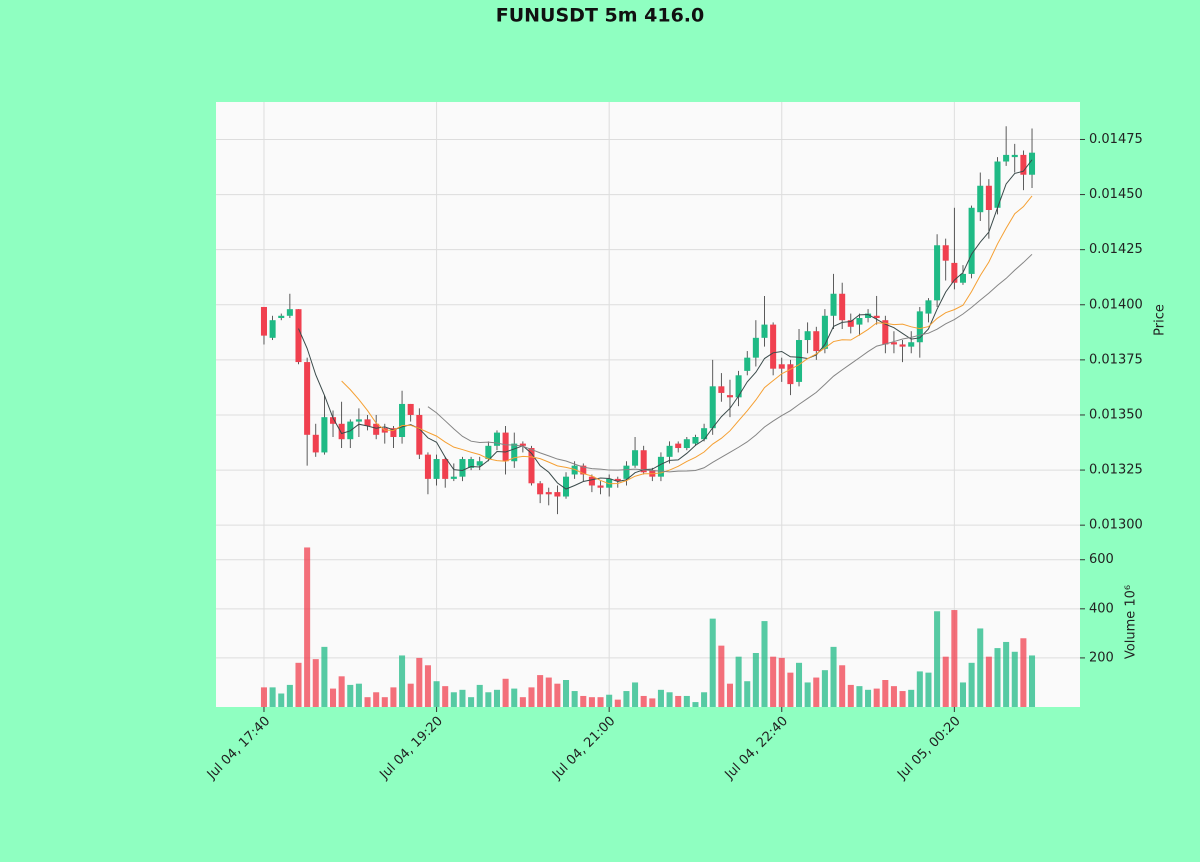 The height and width of the screenshot is (862, 1200). What do you see at coordinates (1116, 359) in the screenshot?
I see `y-tick-label: 0.01375` at bounding box center [1116, 359].